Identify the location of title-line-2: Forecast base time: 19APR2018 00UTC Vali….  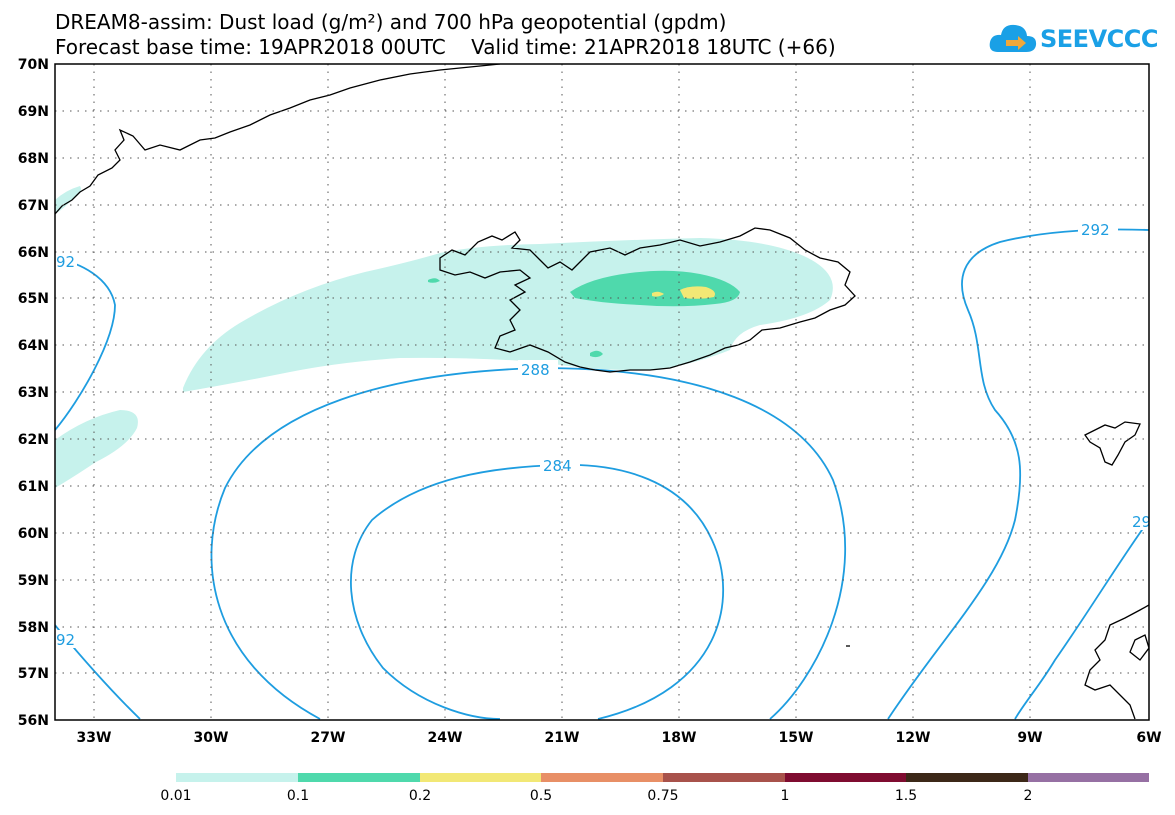
(445, 47).